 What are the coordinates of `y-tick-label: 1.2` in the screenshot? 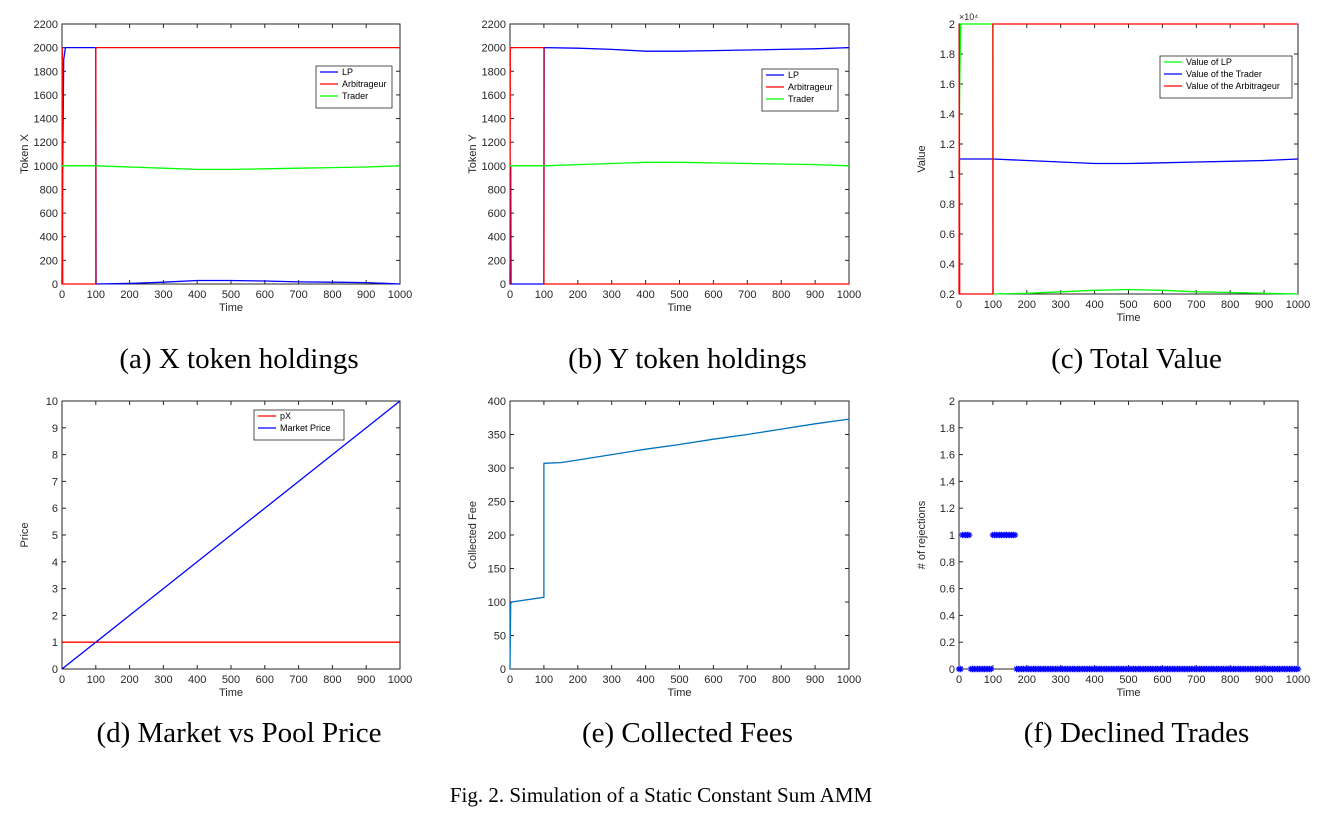 It's located at (947, 509).